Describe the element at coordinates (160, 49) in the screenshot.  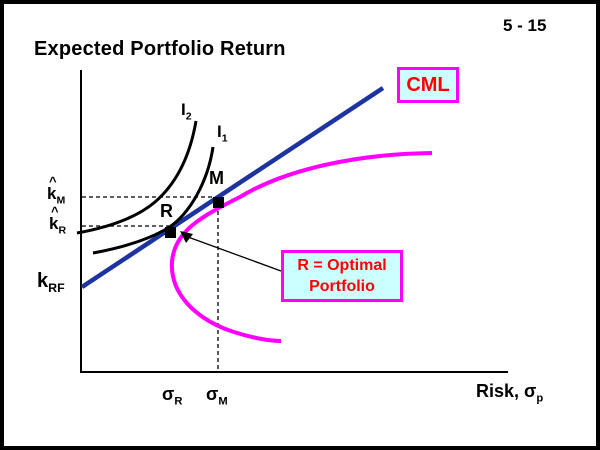
I see `page-title: Expected Portfolio Return` at that location.